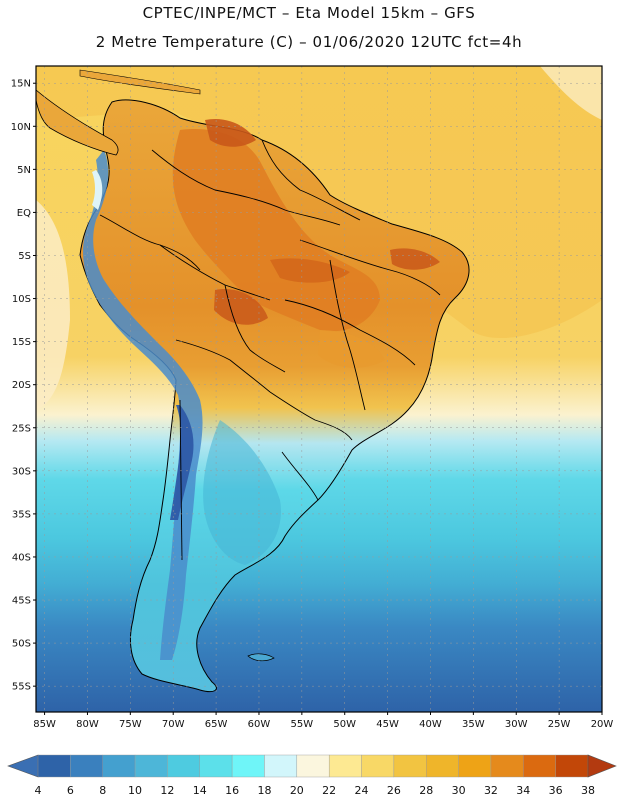  What do you see at coordinates (21, 127) in the screenshot?
I see `lat-label: 10N` at bounding box center [21, 127].